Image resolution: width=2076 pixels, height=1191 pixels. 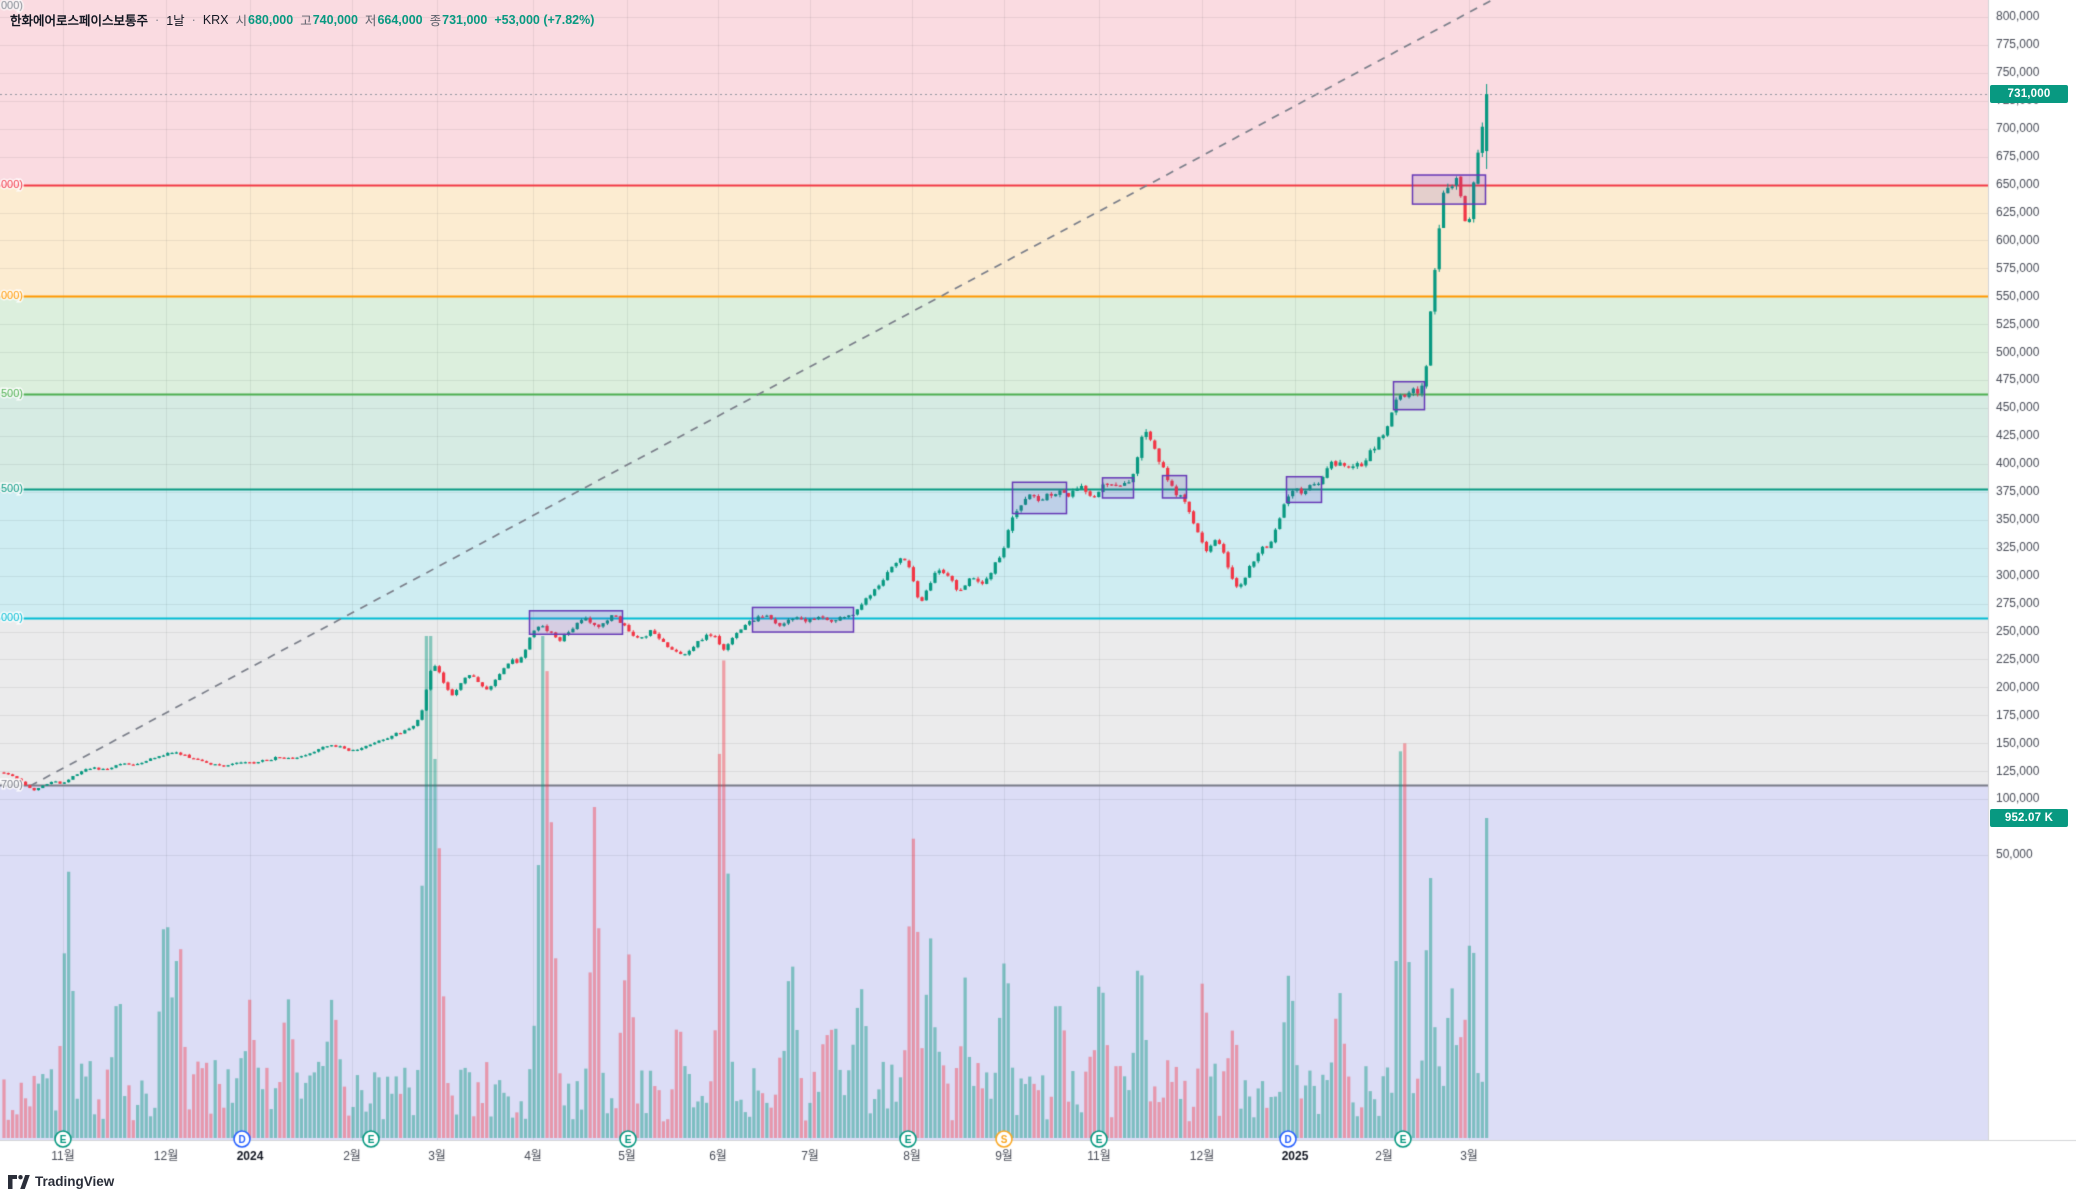 I want to click on tradingview-logo-icon, so click(x=19, y=1181).